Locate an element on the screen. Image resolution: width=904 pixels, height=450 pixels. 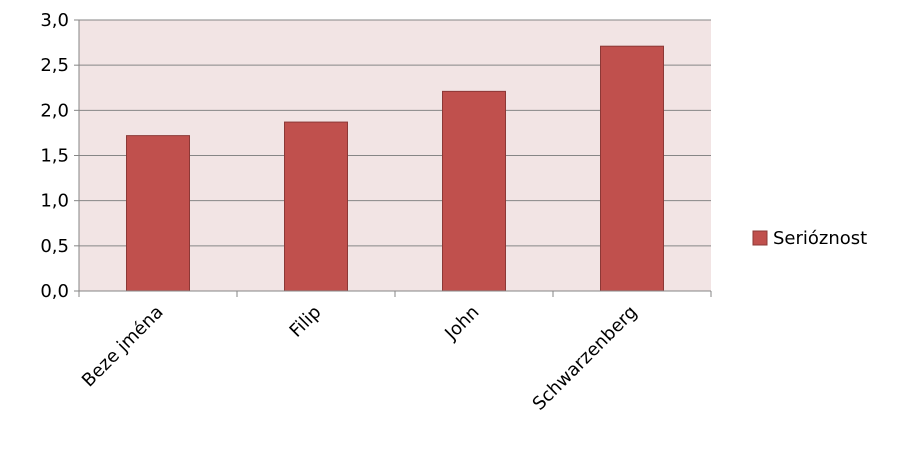
x-tick-label: Filip is located at coordinates (306, 322).